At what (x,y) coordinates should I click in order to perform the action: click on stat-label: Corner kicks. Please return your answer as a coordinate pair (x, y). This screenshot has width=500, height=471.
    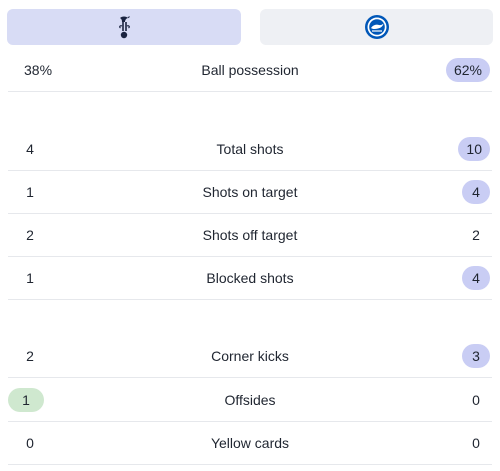
    Looking at the image, I should click on (250, 356).